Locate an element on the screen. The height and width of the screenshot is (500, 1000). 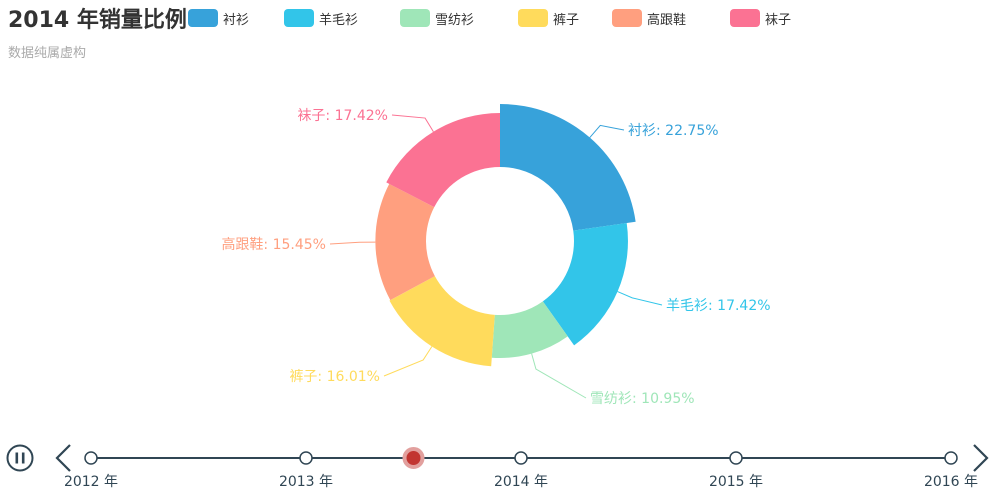
chart-subtitle: 数据纯属虚构 is located at coordinates (47, 53).